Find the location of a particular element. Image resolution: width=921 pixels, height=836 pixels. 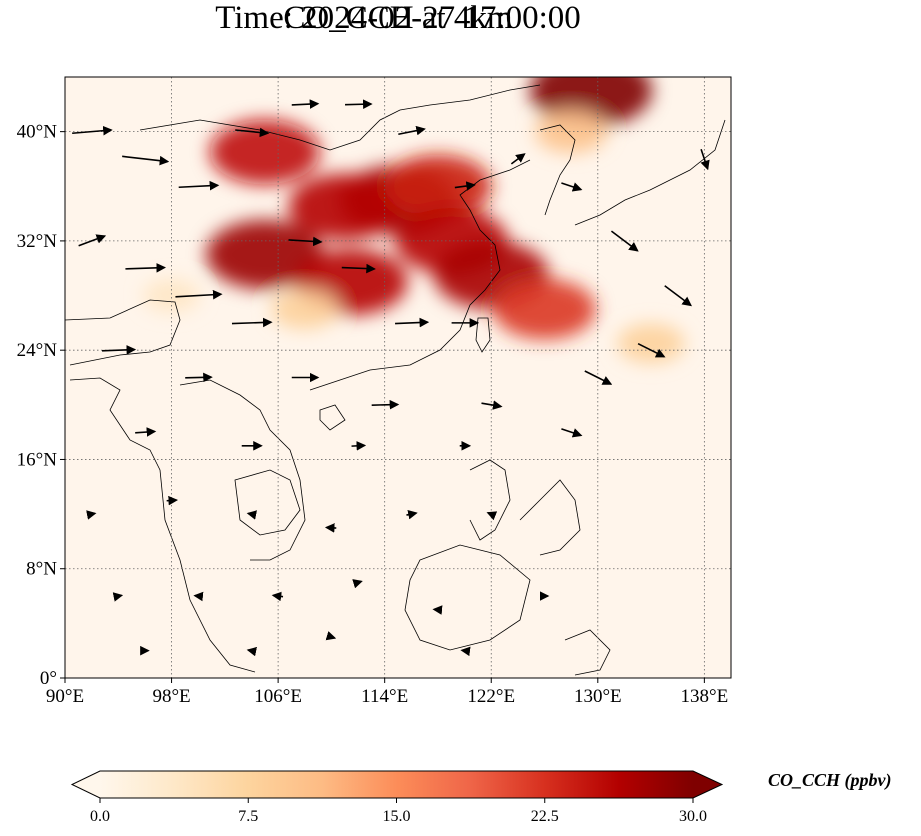

colorbar-ticks: 0.0 7.5 15.0 22.5 30.0 is located at coordinates (398, 811).